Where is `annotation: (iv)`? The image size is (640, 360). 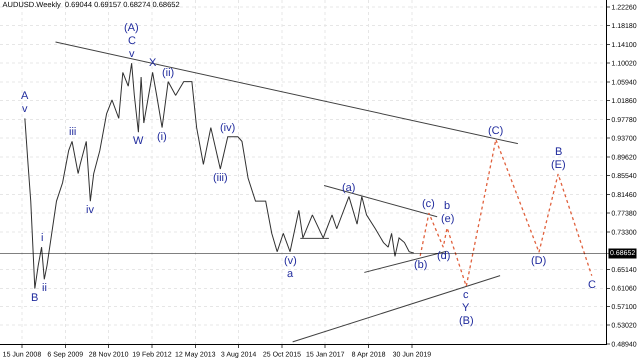 annotation: (iv) is located at coordinates (228, 128).